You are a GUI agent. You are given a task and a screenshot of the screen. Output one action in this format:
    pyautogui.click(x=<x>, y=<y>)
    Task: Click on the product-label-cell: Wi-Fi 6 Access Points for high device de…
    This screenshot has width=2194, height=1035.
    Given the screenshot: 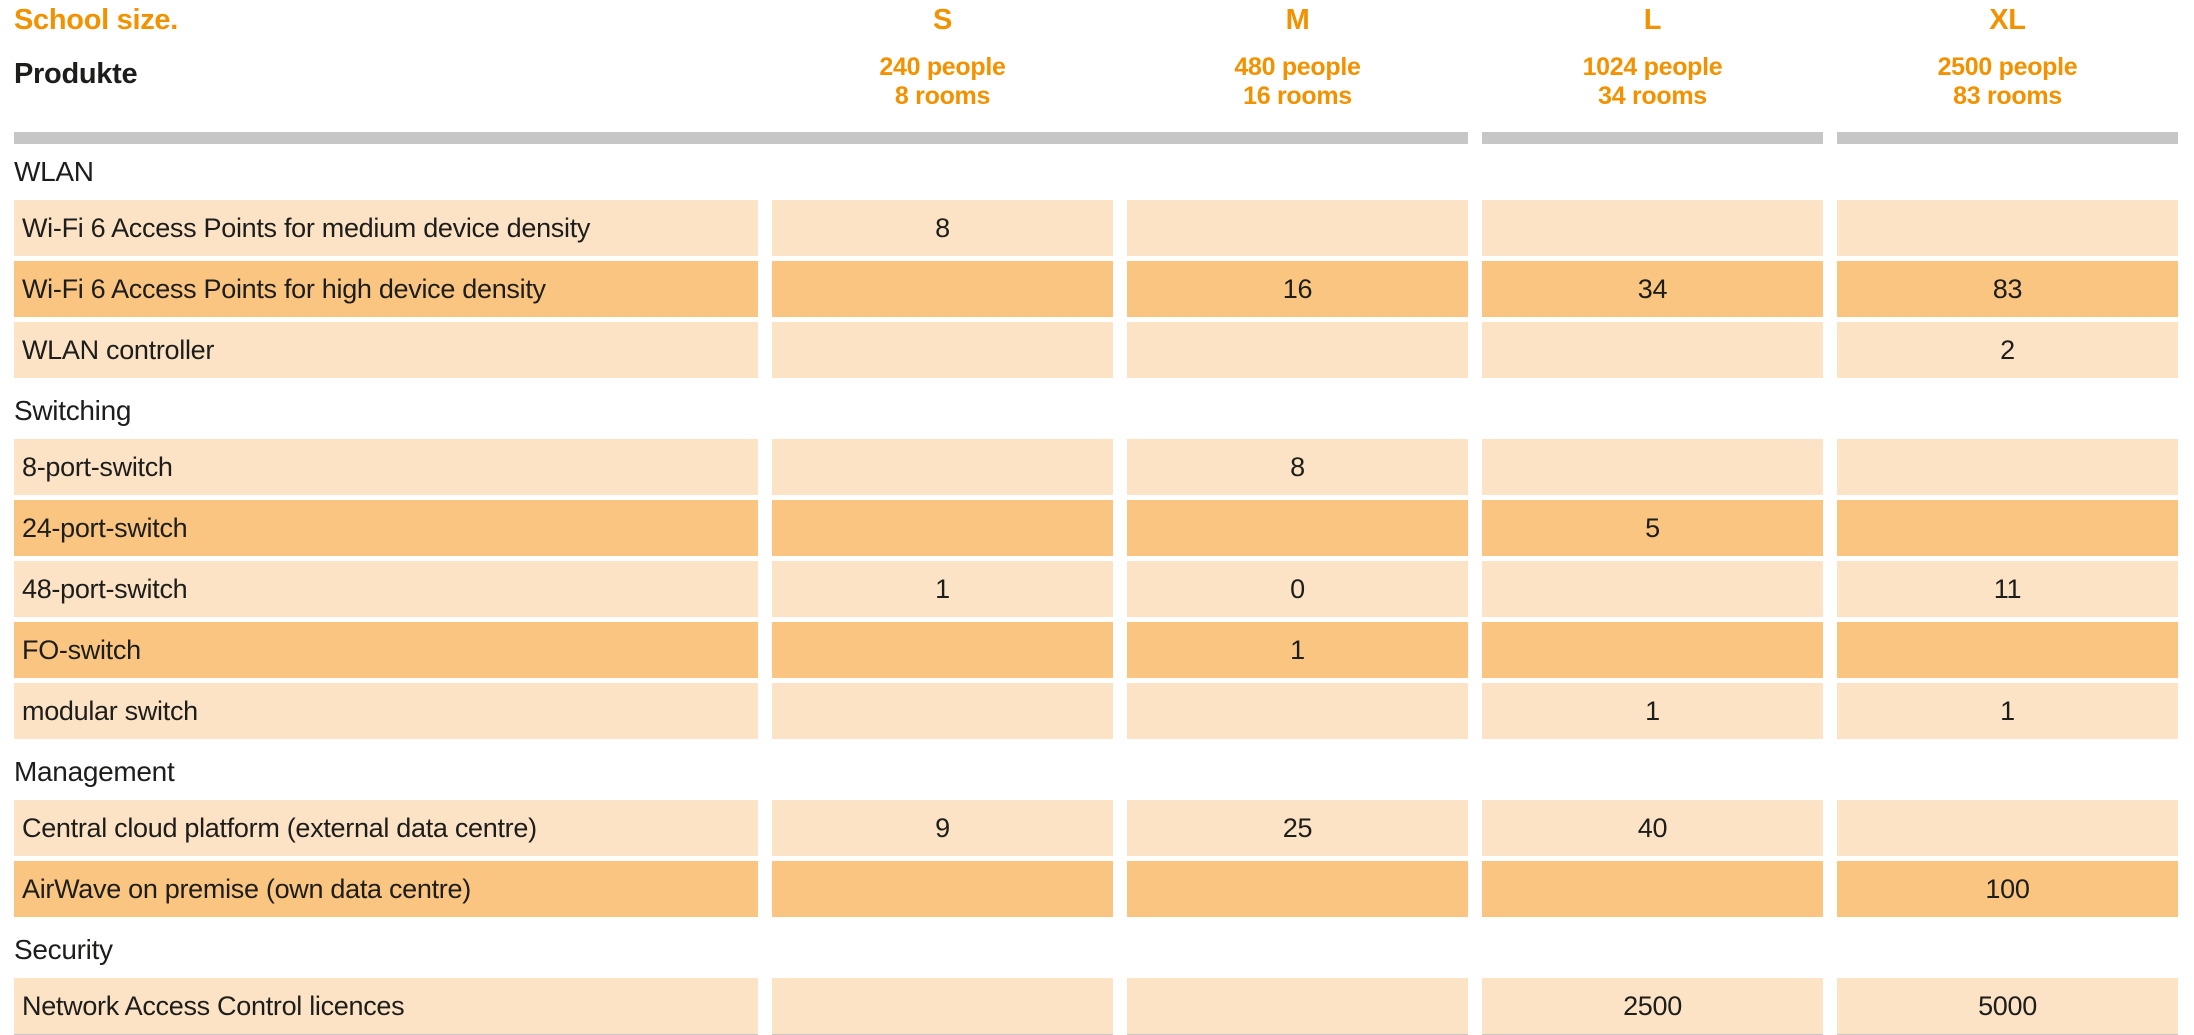 What is the action you would take?
    pyautogui.click(x=386, y=289)
    